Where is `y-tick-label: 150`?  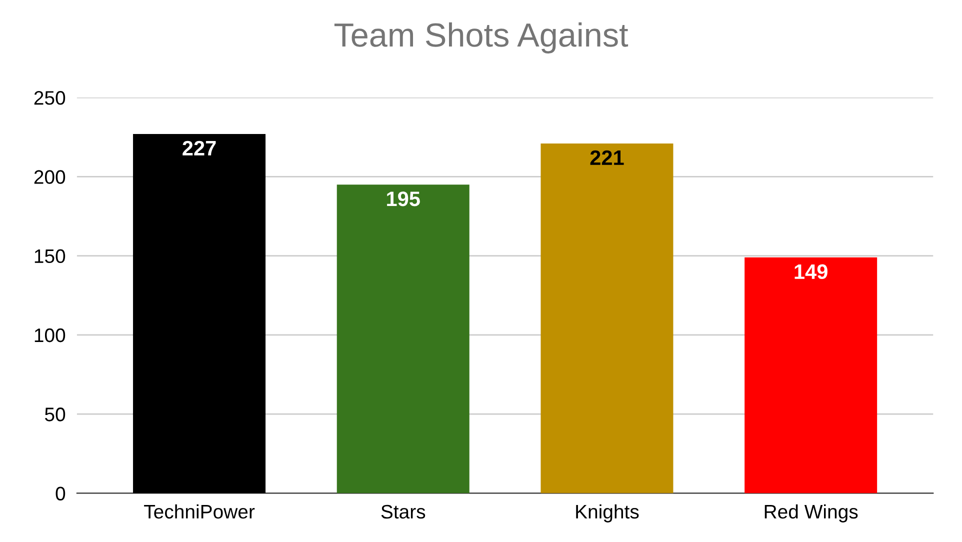
y-tick-label: 150 is located at coordinates (50, 256).